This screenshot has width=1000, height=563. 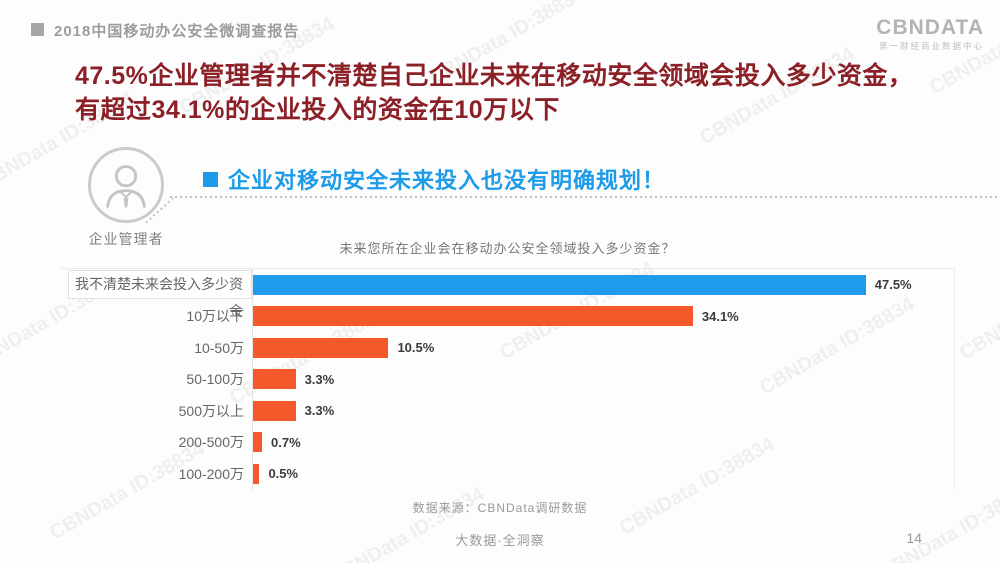 I want to click on value-label: 34.1%, so click(x=720, y=316).